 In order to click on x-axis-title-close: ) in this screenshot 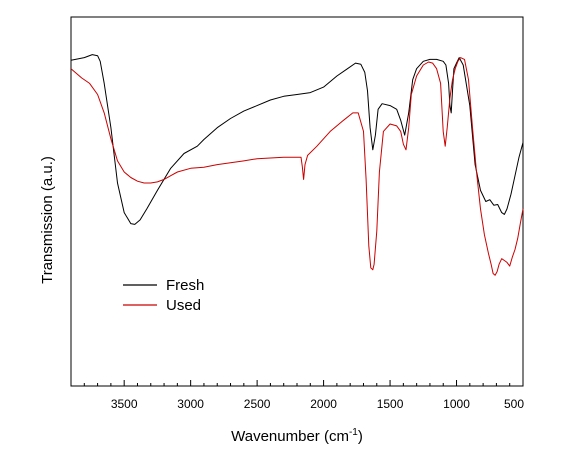, I will do `click(360, 436)`.